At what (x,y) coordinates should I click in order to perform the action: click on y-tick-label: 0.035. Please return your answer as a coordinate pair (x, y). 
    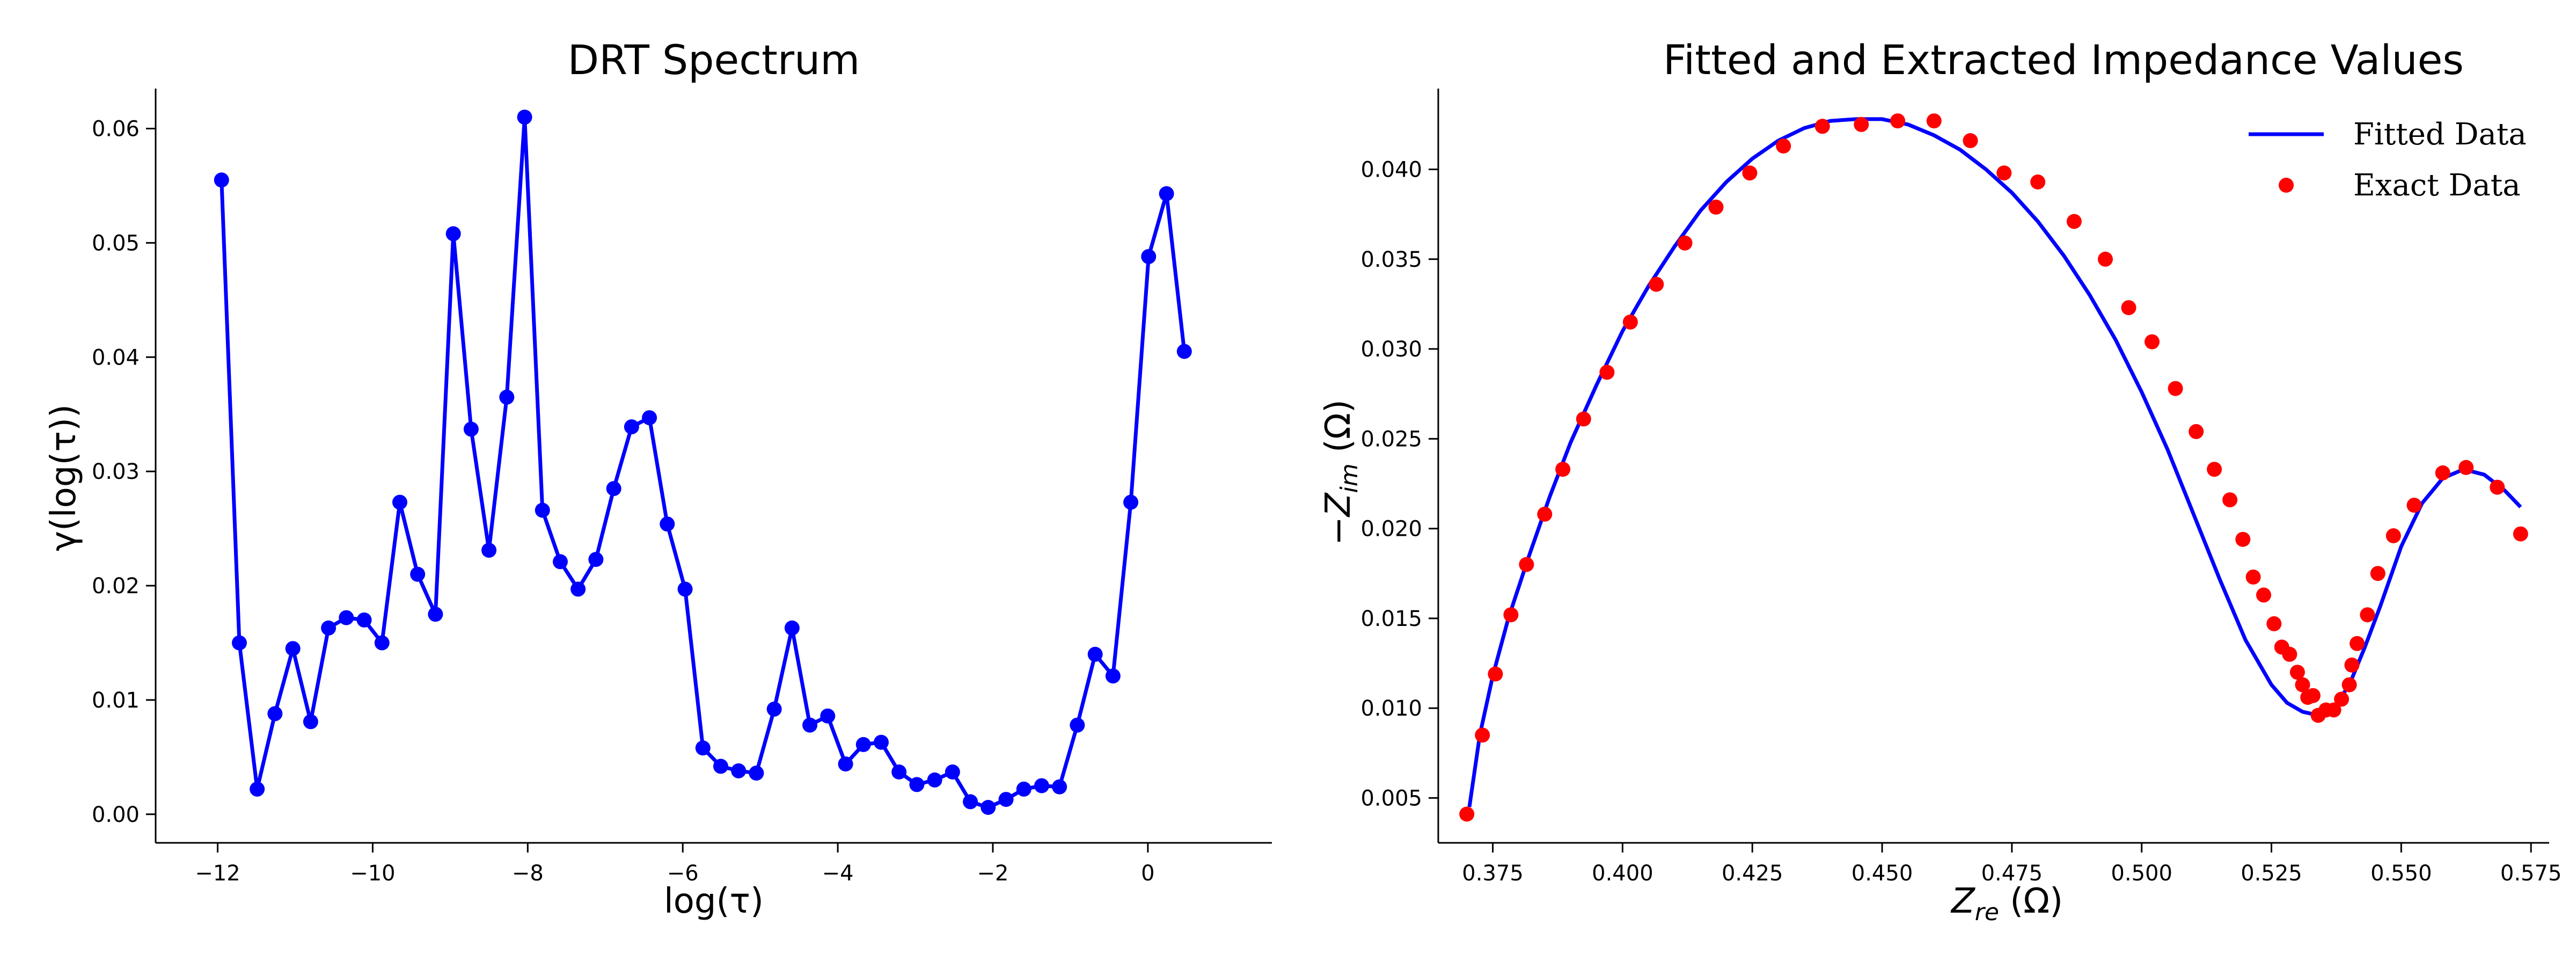
    Looking at the image, I should click on (1391, 259).